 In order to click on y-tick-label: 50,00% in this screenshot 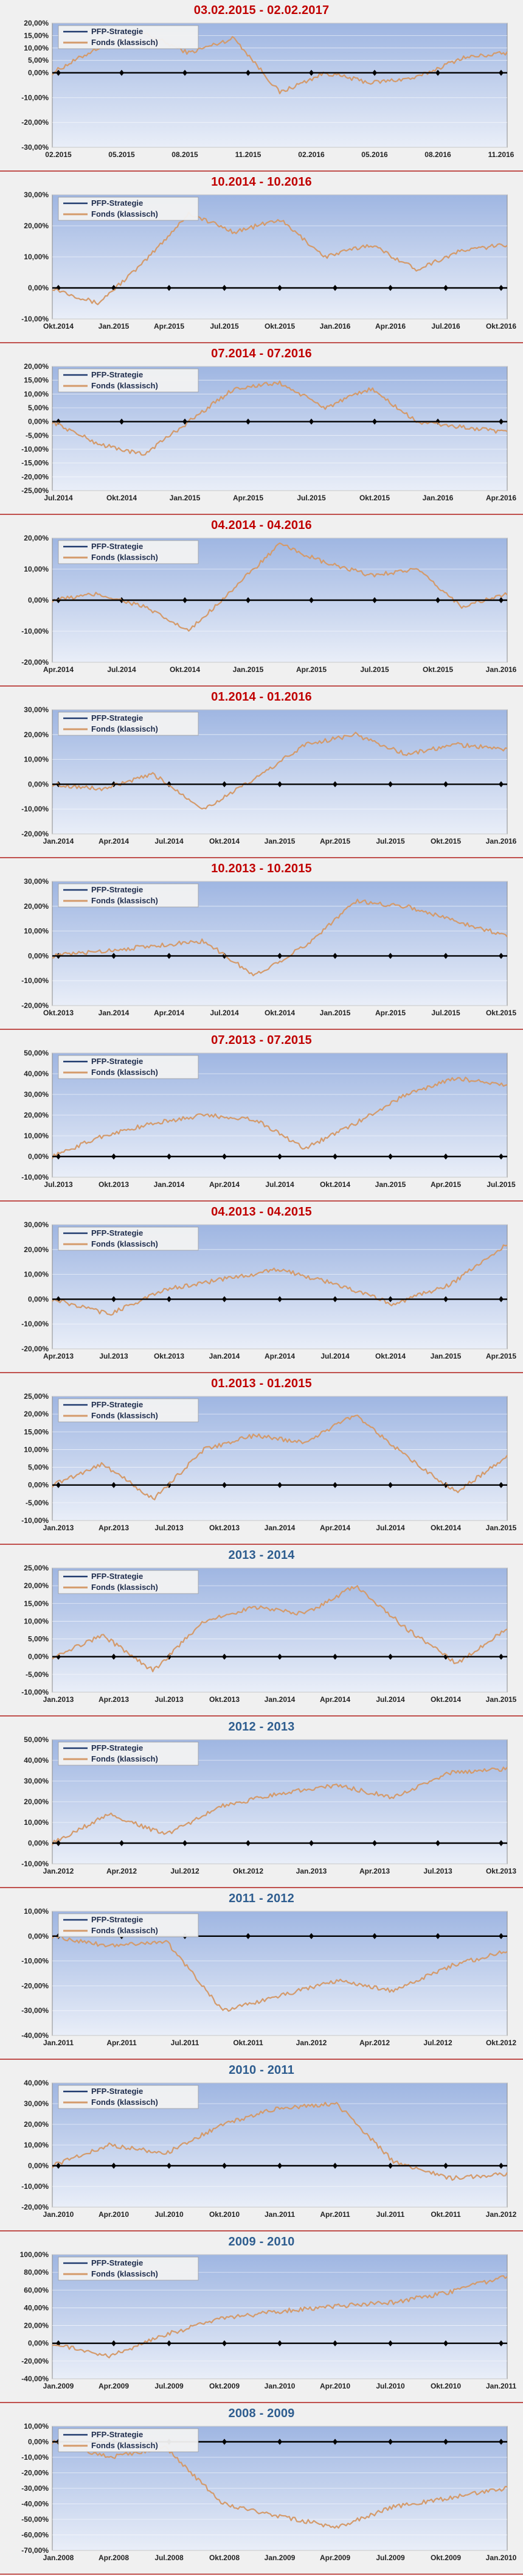, I will do `click(37, 1053)`.